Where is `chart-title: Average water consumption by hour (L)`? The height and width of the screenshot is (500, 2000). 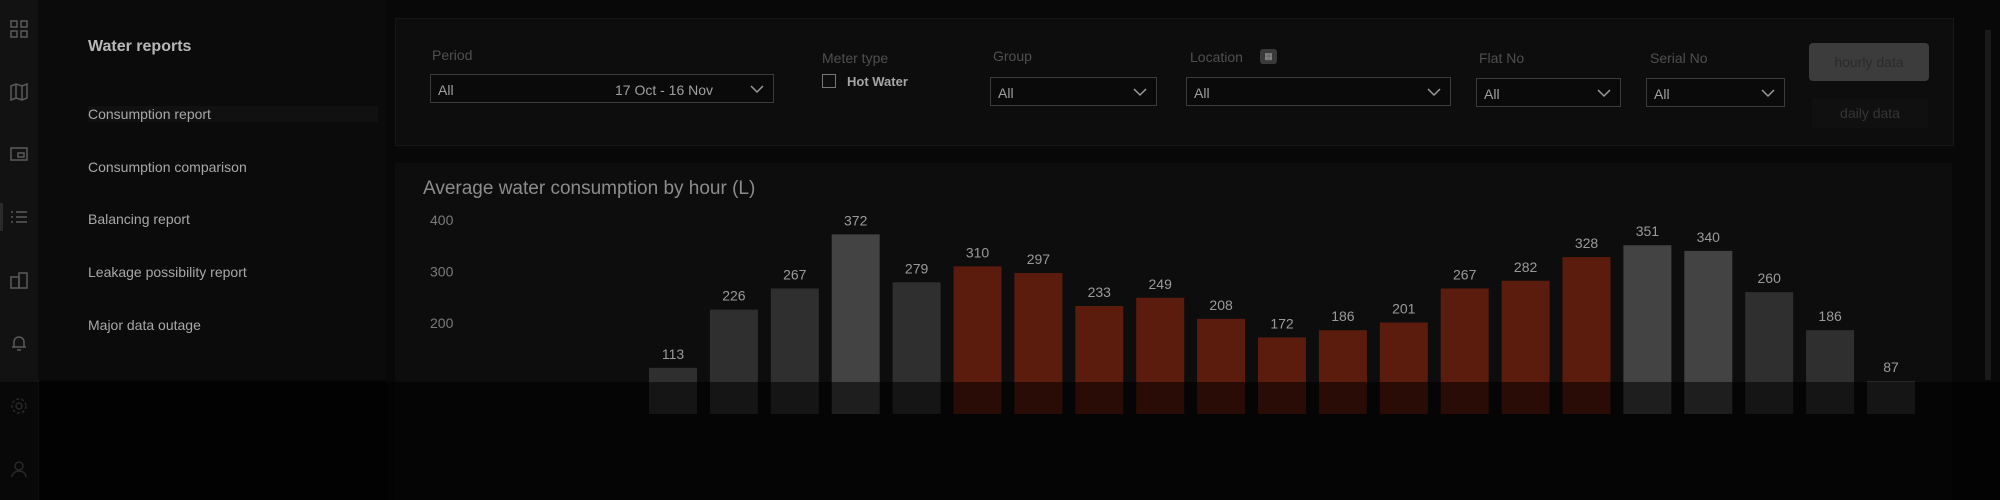 chart-title: Average water consumption by hour (L) is located at coordinates (589, 188).